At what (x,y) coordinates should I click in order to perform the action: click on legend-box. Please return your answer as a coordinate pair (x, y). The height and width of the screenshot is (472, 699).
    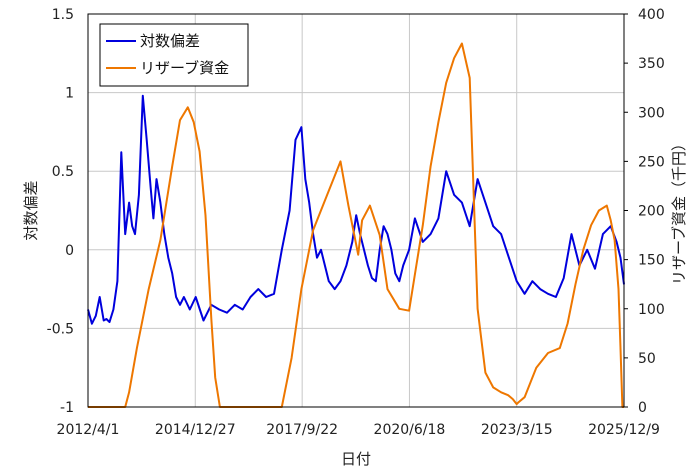
    Looking at the image, I should click on (174, 55).